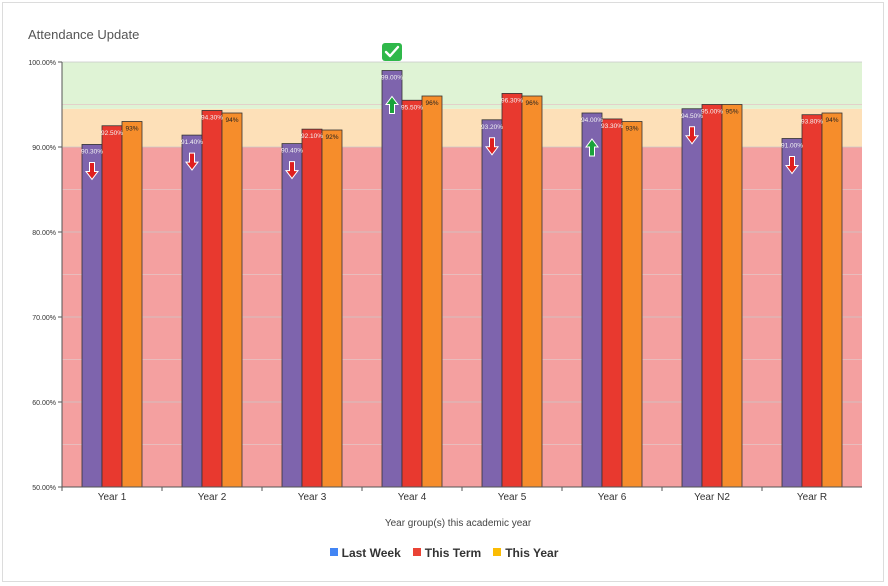 The width and height of the screenshot is (888, 586). I want to click on data-label: 95.00%, so click(712, 112).